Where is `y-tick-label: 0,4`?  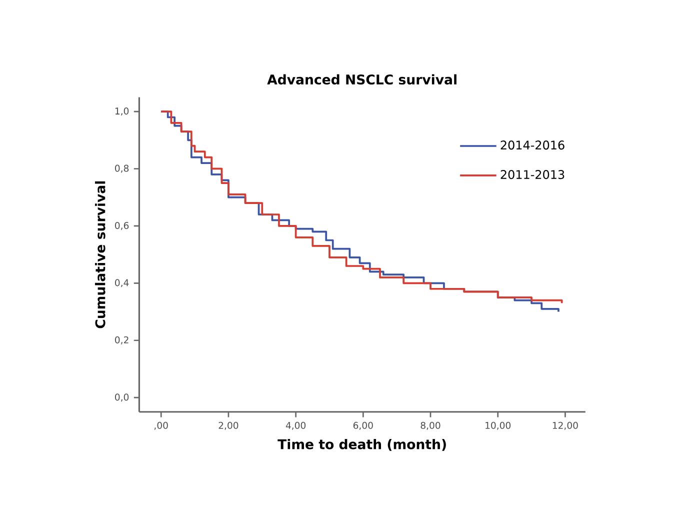
y-tick-label: 0,4 is located at coordinates (122, 283).